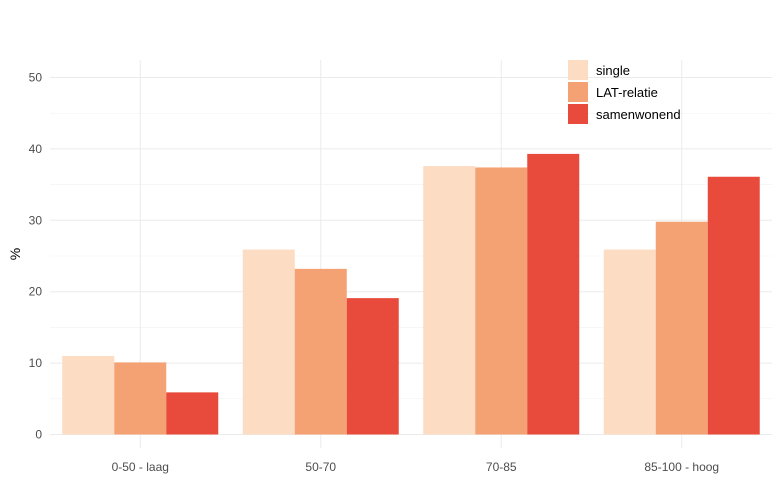  I want to click on x-axis: 0-50 - laag 50-70 70-85 85-100 - hoog, so click(416, 467).